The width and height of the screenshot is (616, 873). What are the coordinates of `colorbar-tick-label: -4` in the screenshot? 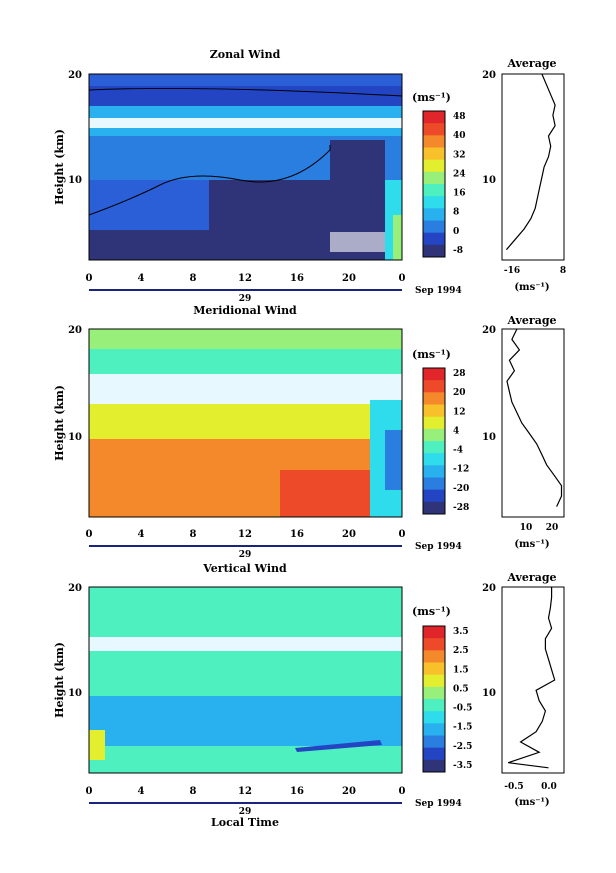 It's located at (458, 451).